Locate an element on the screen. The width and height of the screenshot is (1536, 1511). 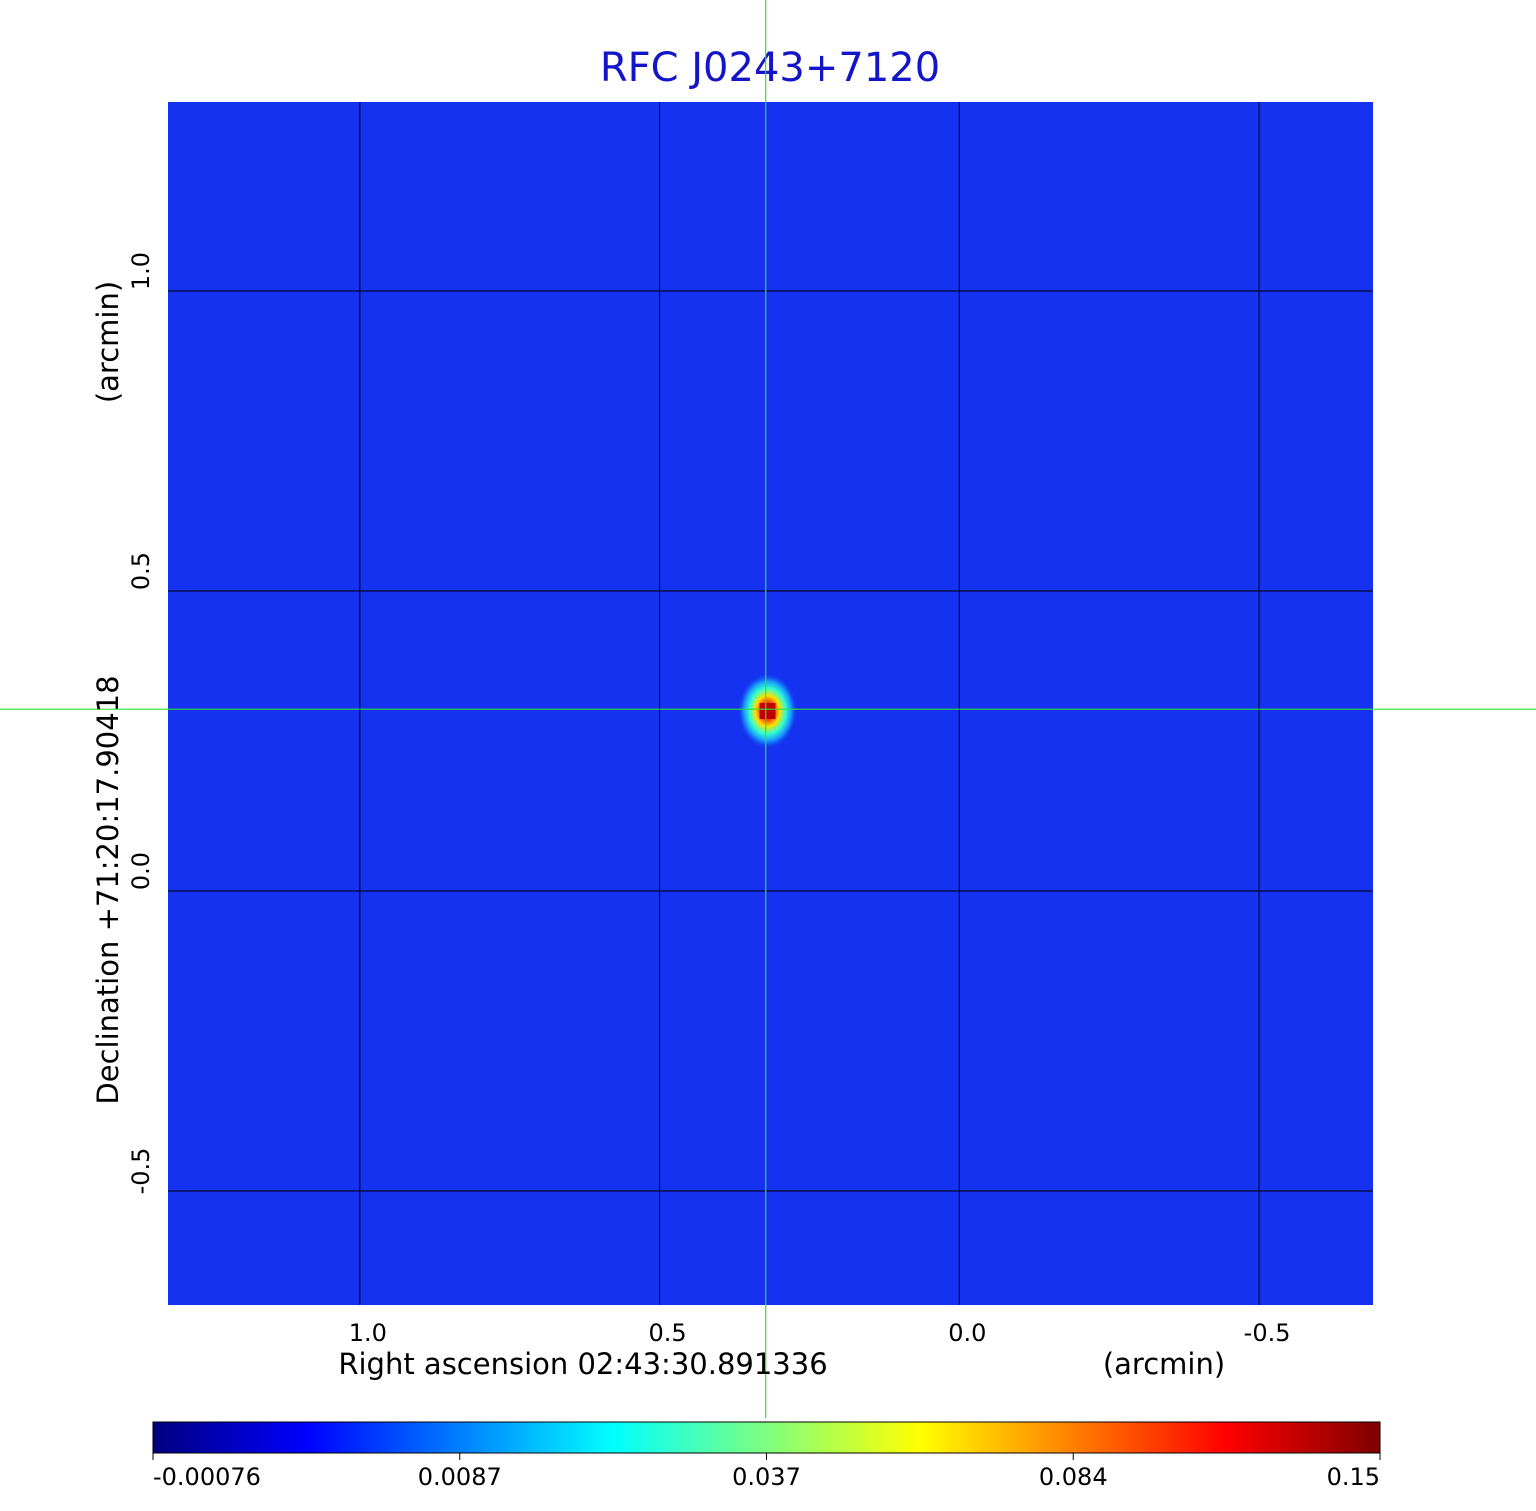
colorbar-tick-label: 0.037 is located at coordinates (766, 1477).